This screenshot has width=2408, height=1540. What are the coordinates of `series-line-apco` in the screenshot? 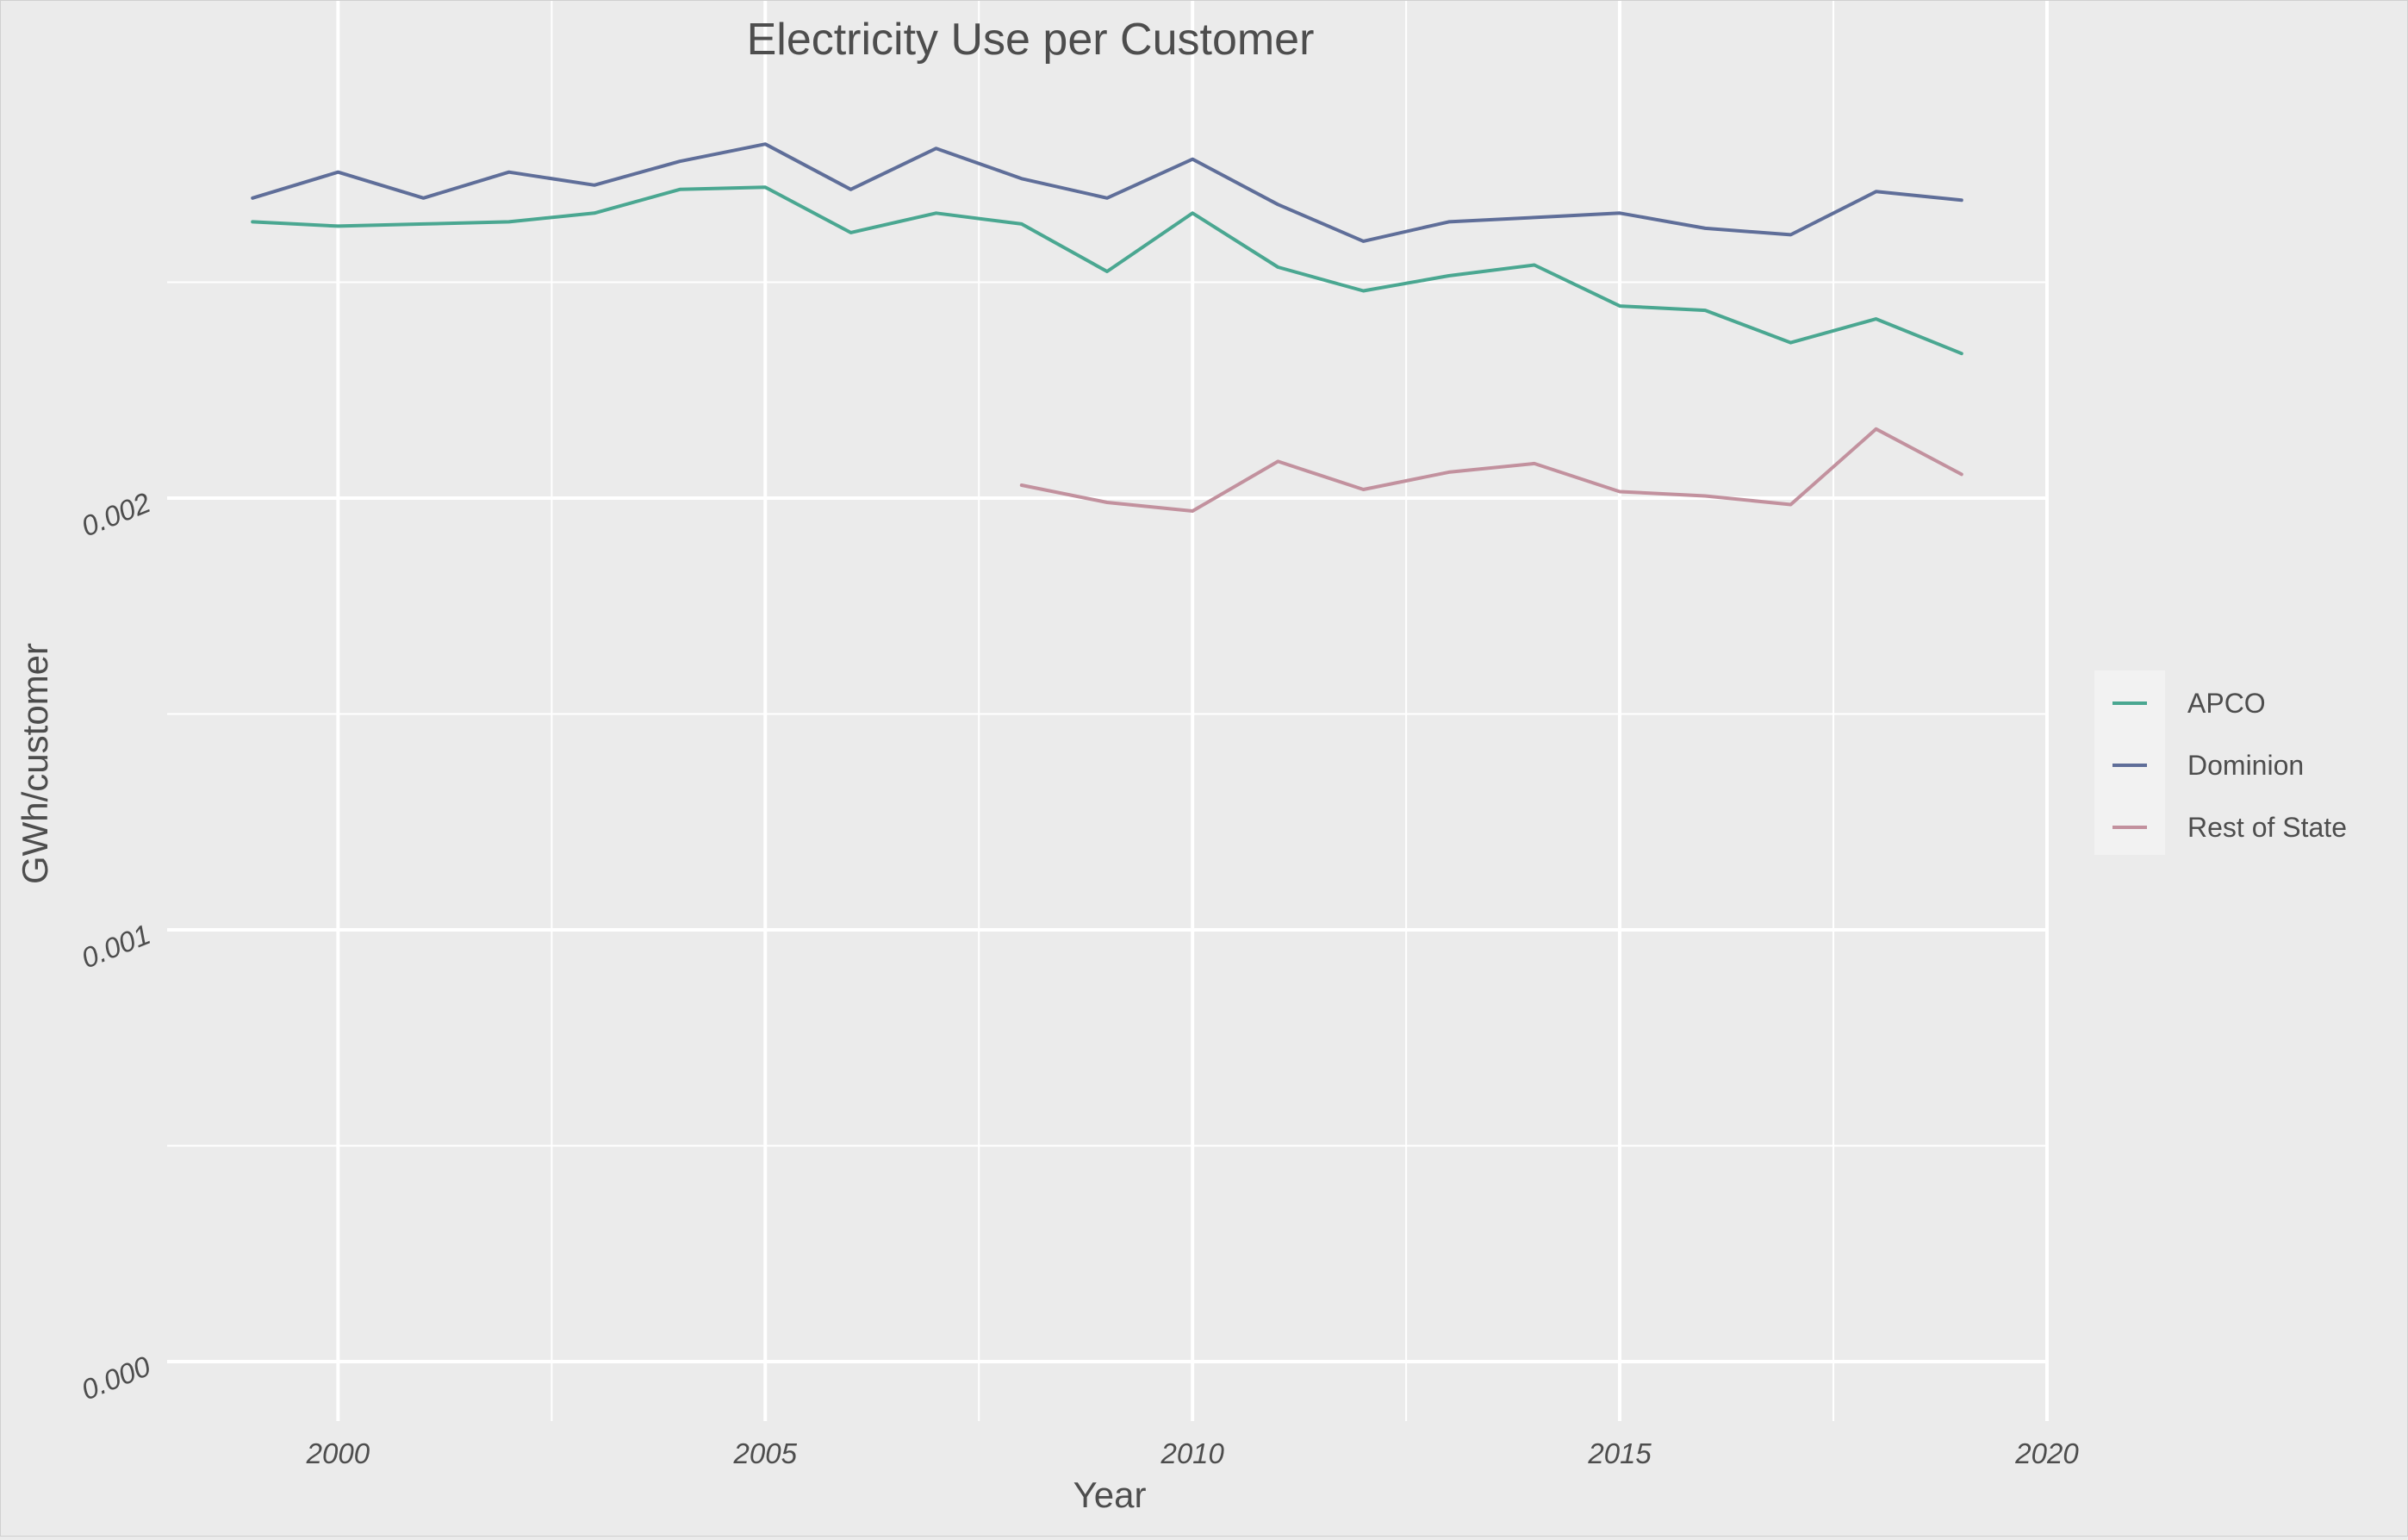 It's located at (1107, 270).